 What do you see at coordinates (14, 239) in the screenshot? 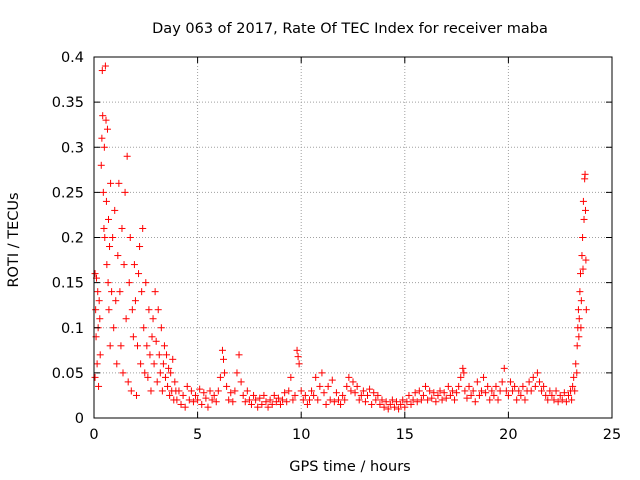
I see `y-axis-label: ROTI / TECUs` at bounding box center [14, 239].